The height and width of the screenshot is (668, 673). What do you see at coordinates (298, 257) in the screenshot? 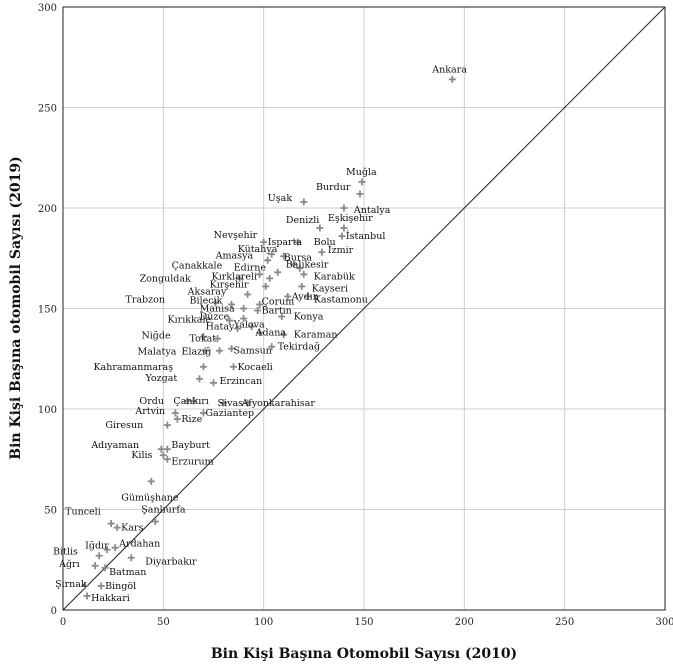
I see `point-label: Bursa` at bounding box center [298, 257].